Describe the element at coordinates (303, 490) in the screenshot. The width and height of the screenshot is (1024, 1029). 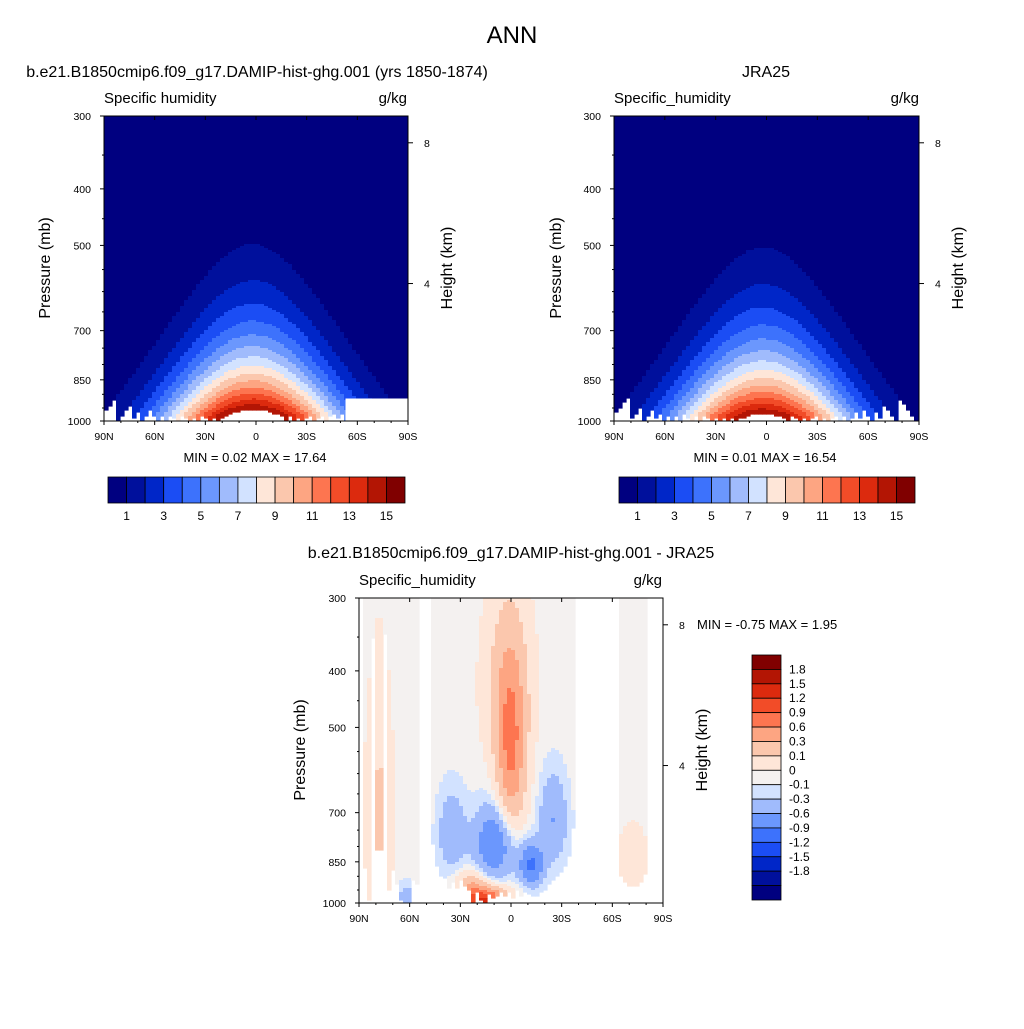
I see `model-colorbar-box` at that location.